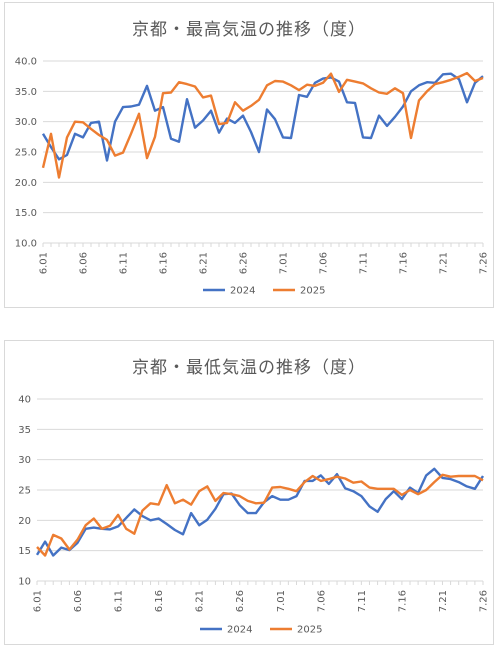 The width and height of the screenshot is (500, 650). I want to click on c2-y-tick-label: 25, so click(24, 491).